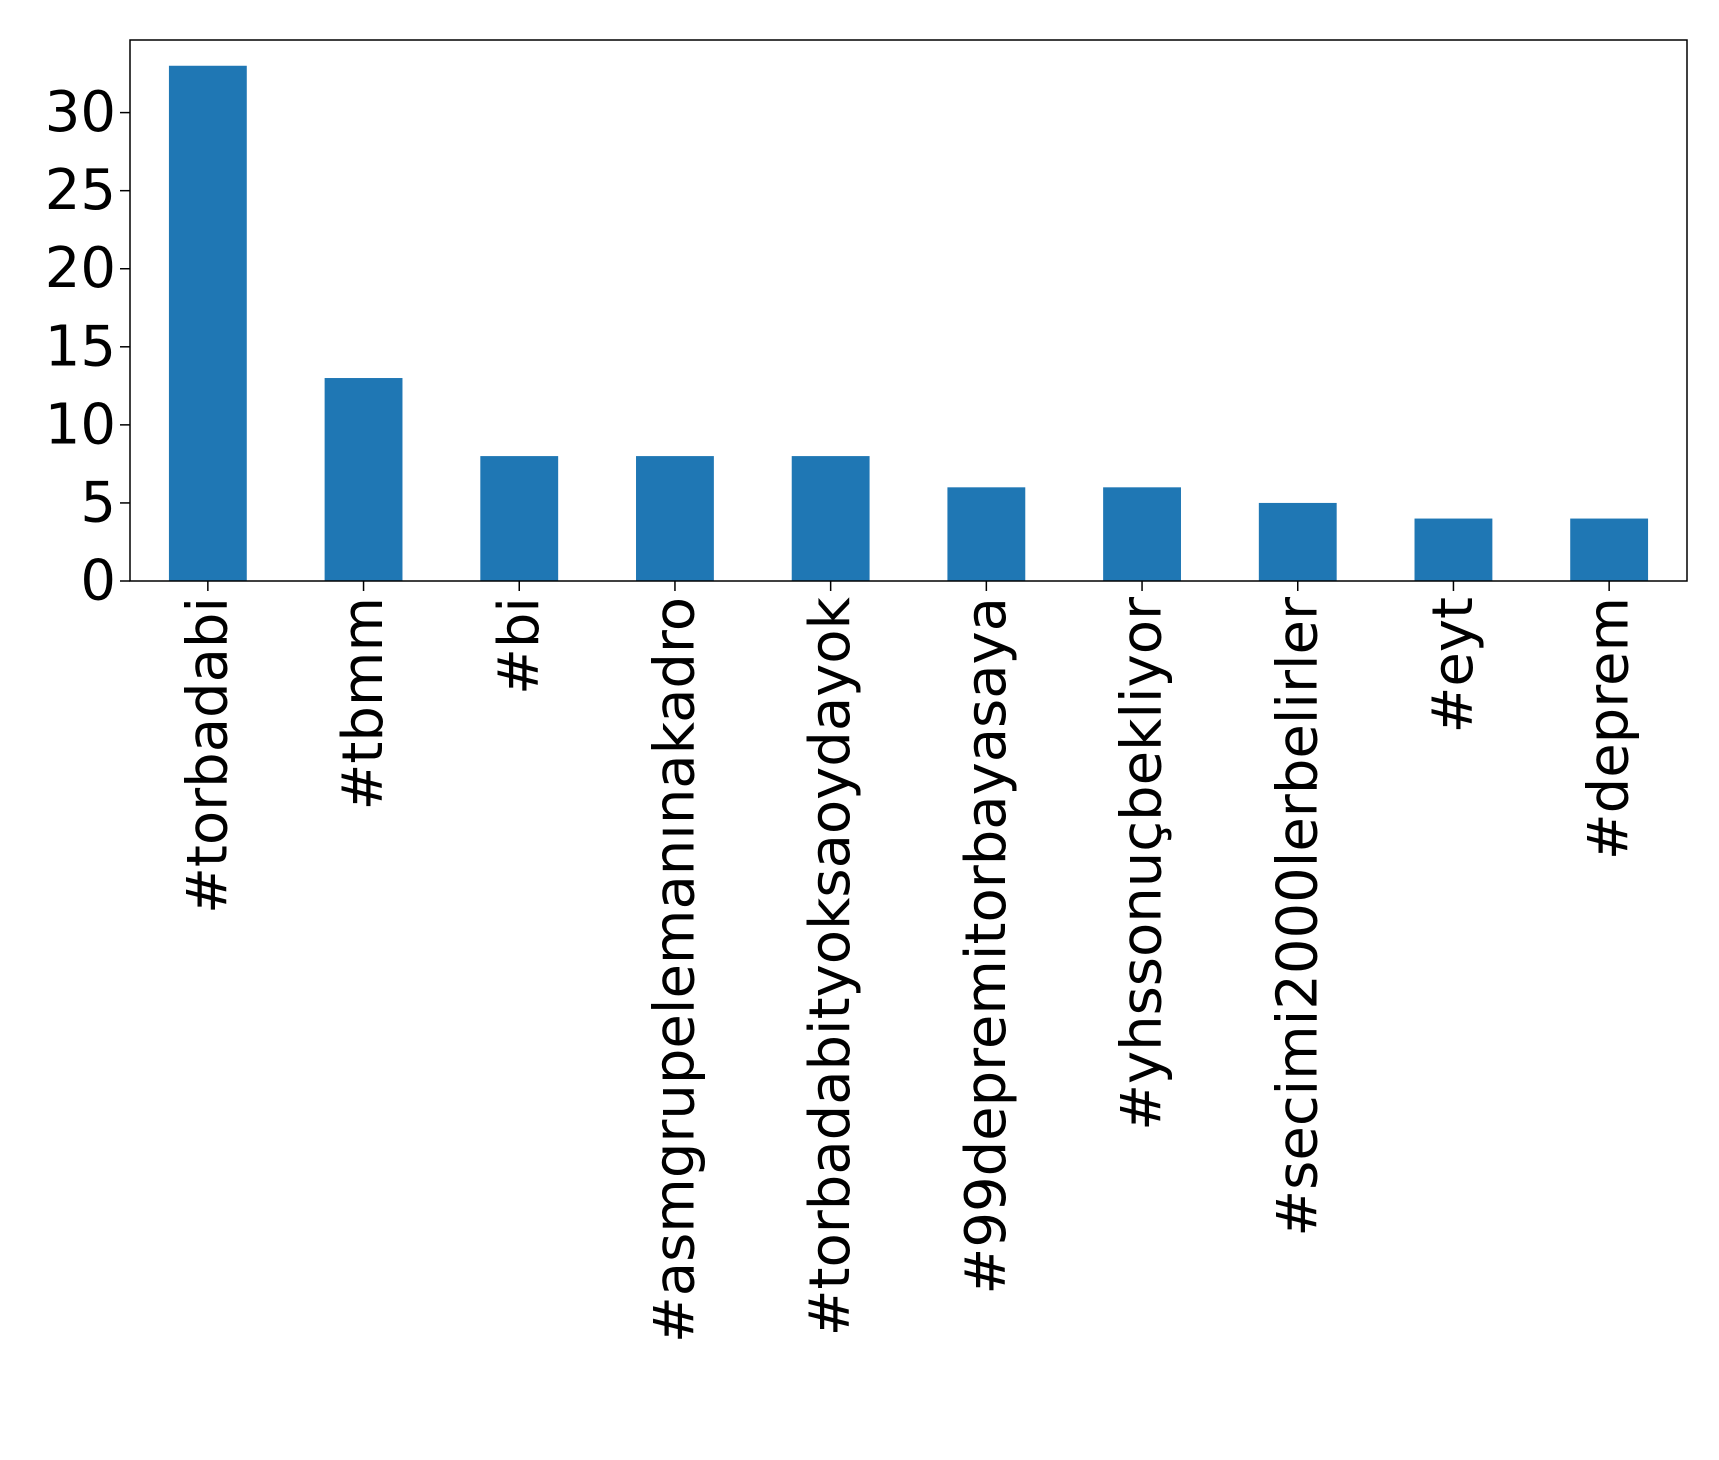 The height and width of the screenshot is (1460, 1719). Describe the element at coordinates (80, 424) in the screenshot. I see `y-tick-label: 10` at that location.